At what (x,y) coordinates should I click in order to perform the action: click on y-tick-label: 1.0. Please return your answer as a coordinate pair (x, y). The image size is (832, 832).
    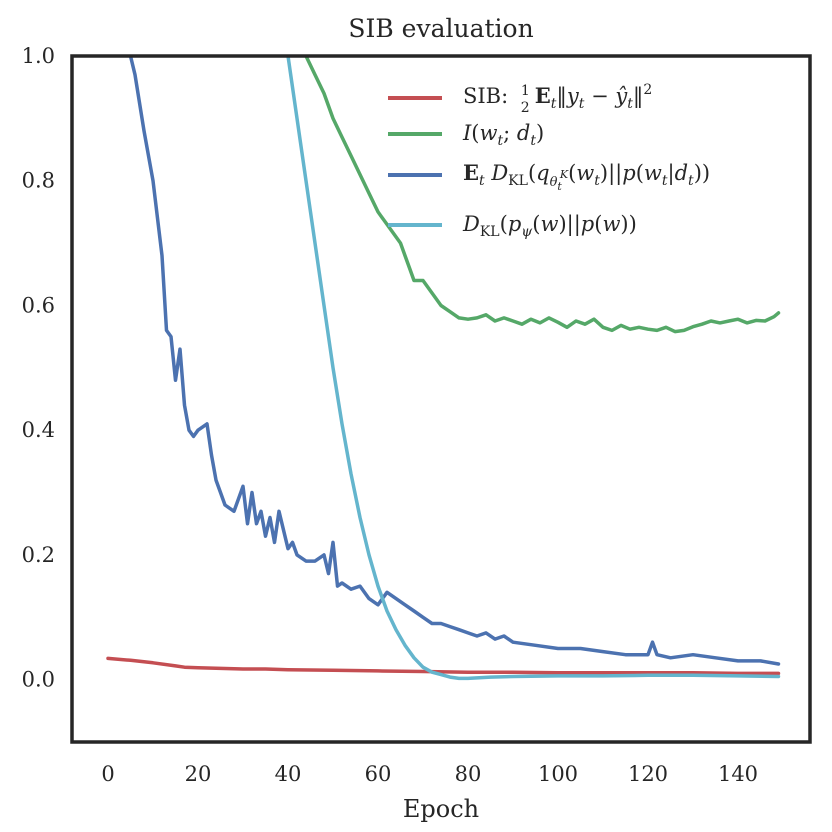
    Looking at the image, I should click on (38, 56).